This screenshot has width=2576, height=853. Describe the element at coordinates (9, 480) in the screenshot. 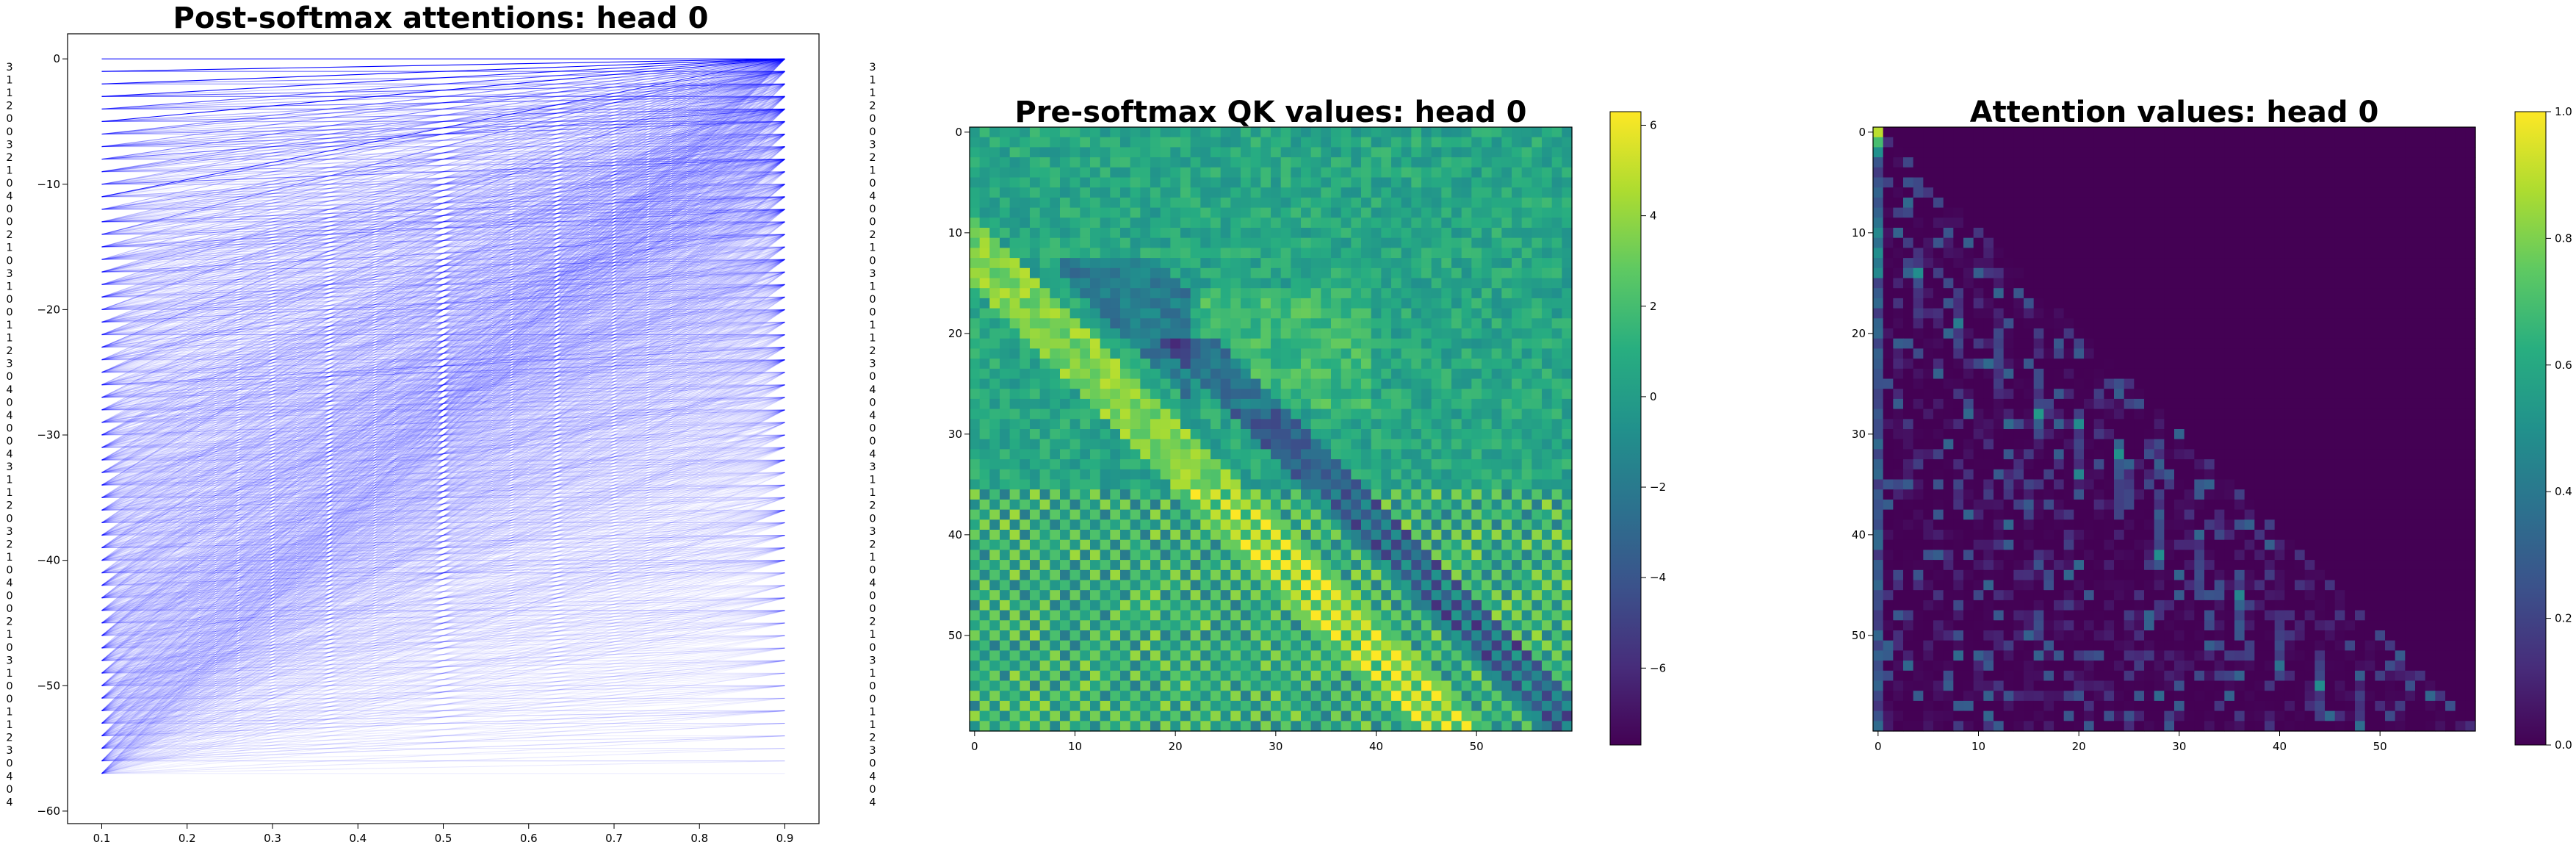

I see `left-token: 1` at that location.